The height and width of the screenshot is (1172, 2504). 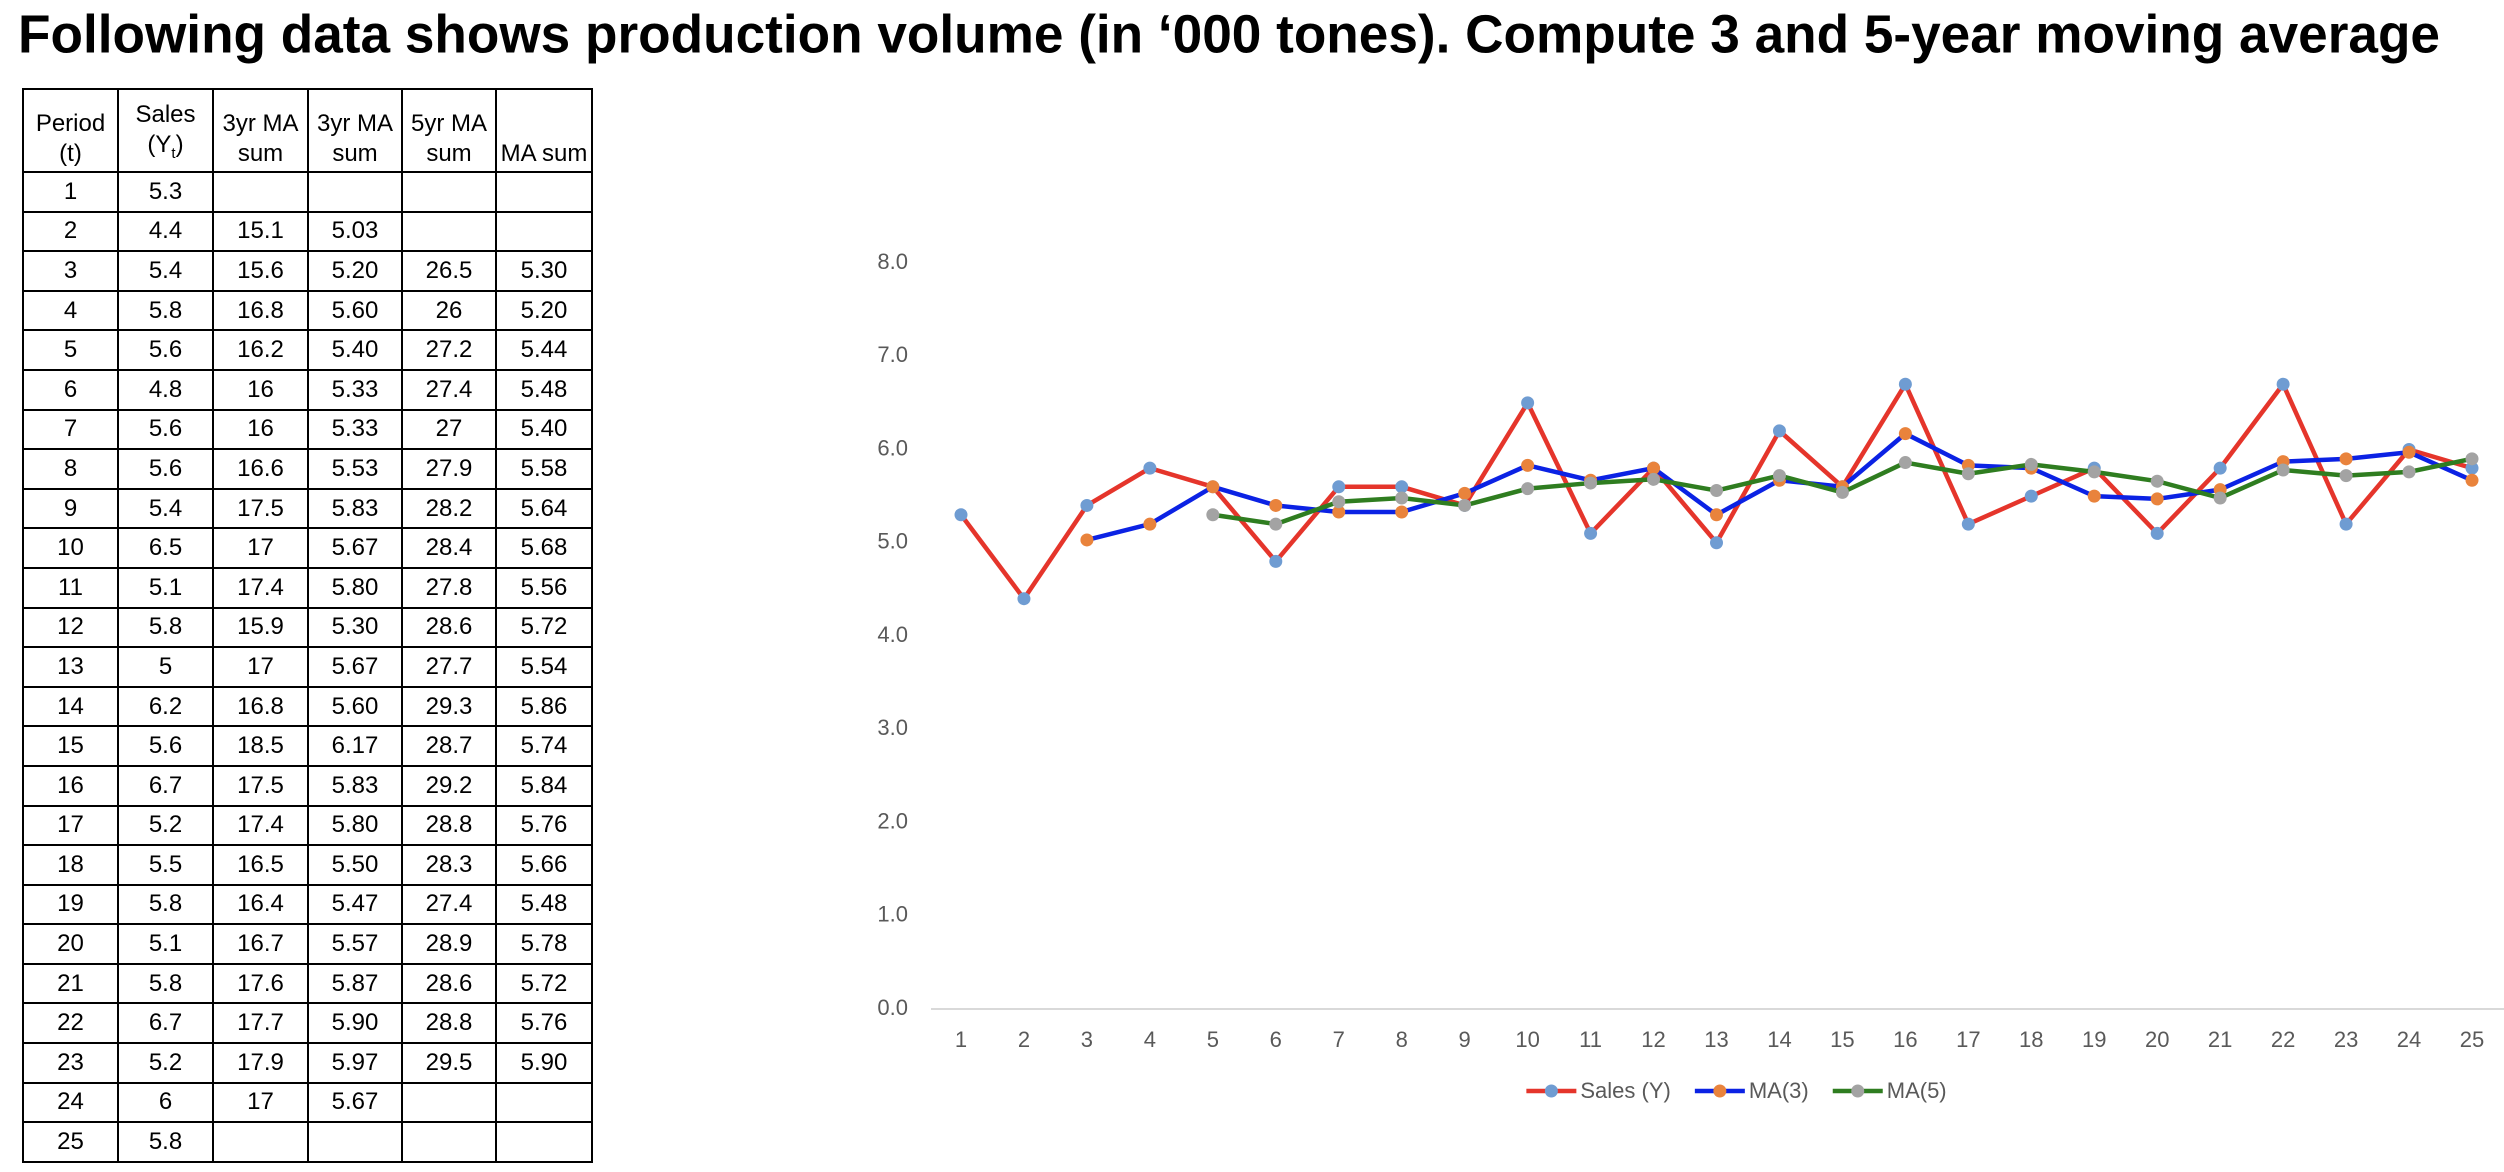 I want to click on table-cell: 29.5, so click(x=449, y=1063).